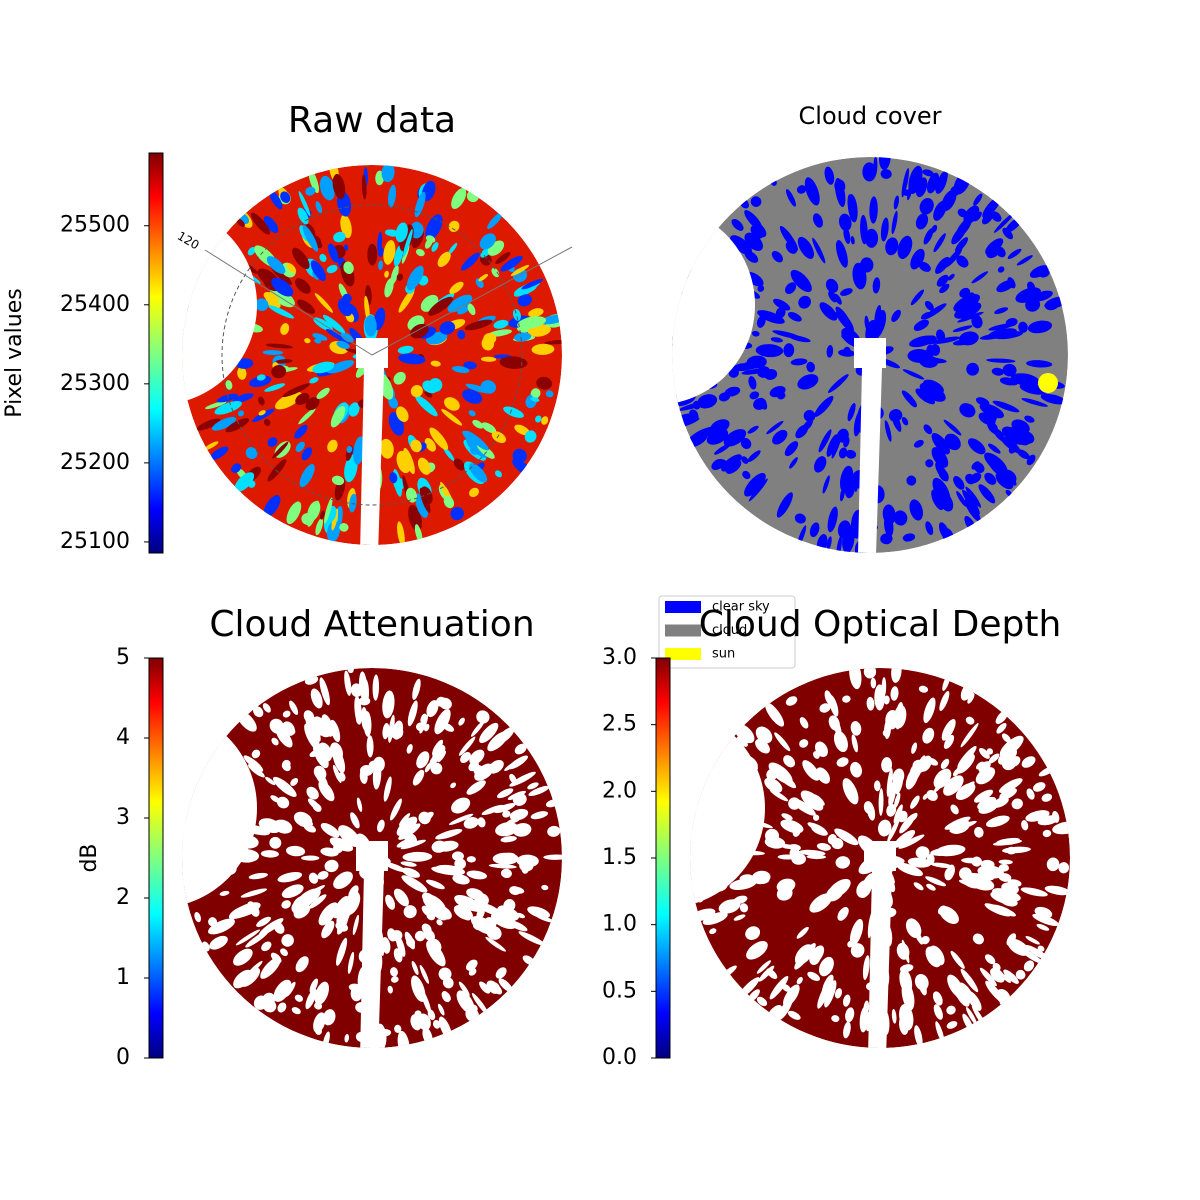 The width and height of the screenshot is (1200, 1200). I want to click on polar-label: 120, so click(188, 241).